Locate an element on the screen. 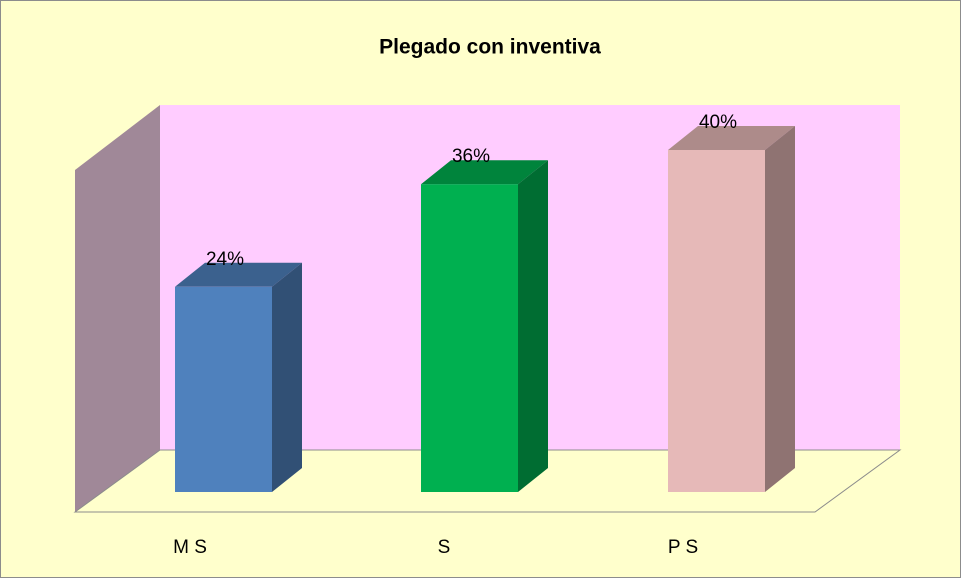 This screenshot has height=578, width=961. x-tick-label: P S is located at coordinates (683, 547).